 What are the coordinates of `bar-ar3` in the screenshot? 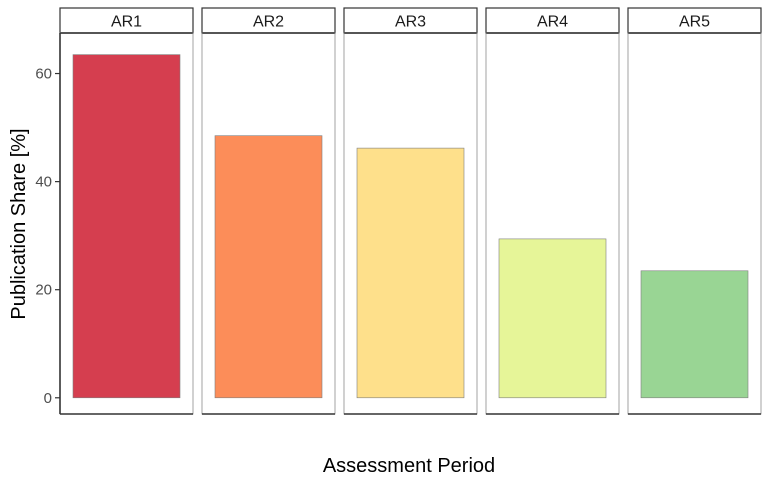 It's located at (410, 273).